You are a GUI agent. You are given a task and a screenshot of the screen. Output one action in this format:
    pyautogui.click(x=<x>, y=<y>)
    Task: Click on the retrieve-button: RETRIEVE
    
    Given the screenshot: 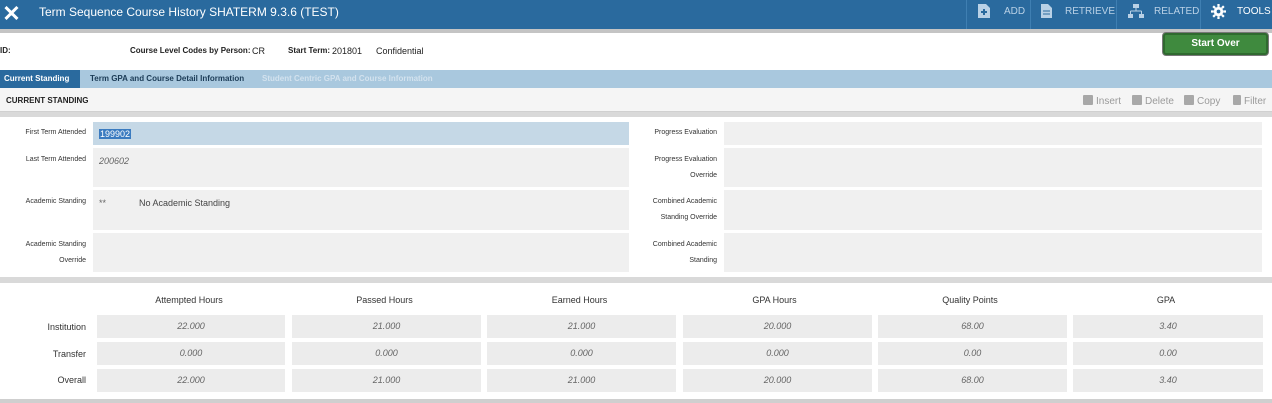 What is the action you would take?
    pyautogui.click(x=1073, y=14)
    